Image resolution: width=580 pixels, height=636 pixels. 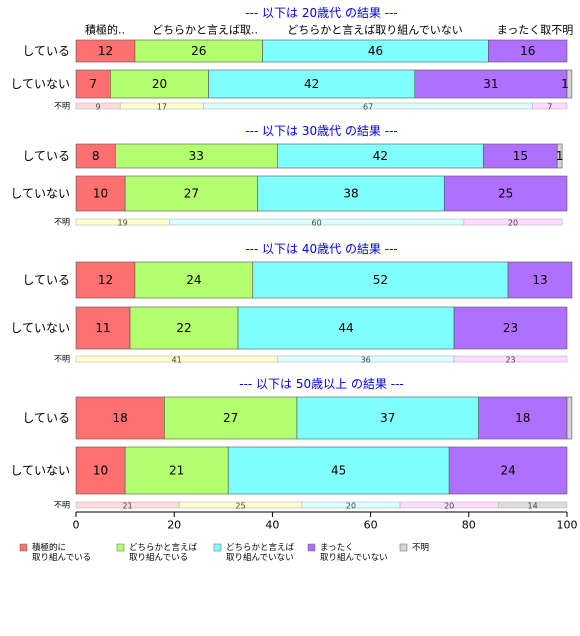 I want to click on unknown-data-label: 23, so click(x=510, y=360).